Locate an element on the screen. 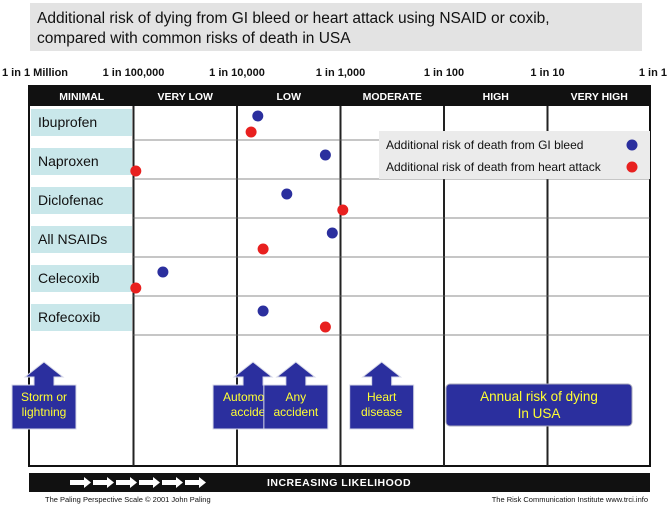 The image size is (669, 509). x-tick-label: 1 in 1 Million is located at coordinates (35, 73).